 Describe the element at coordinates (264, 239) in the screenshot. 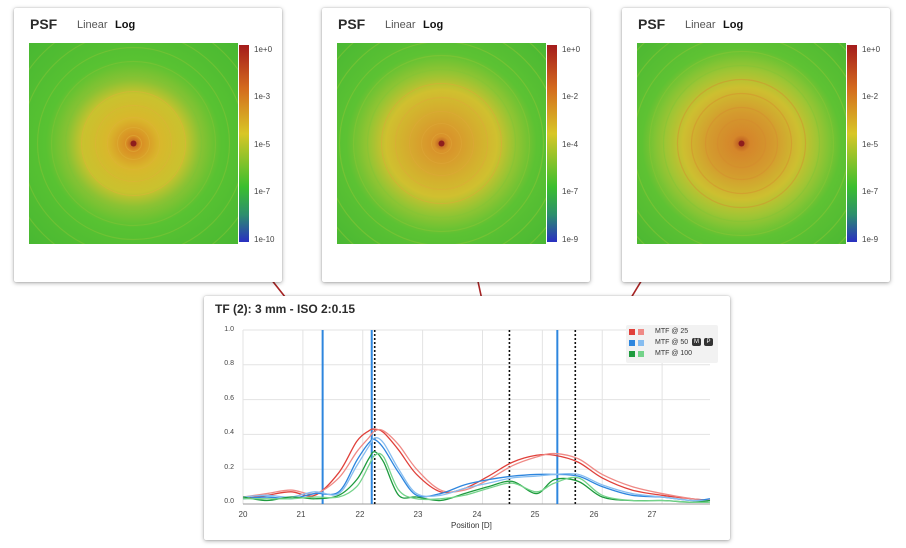

I see `colorbar-label: 1e-10` at that location.